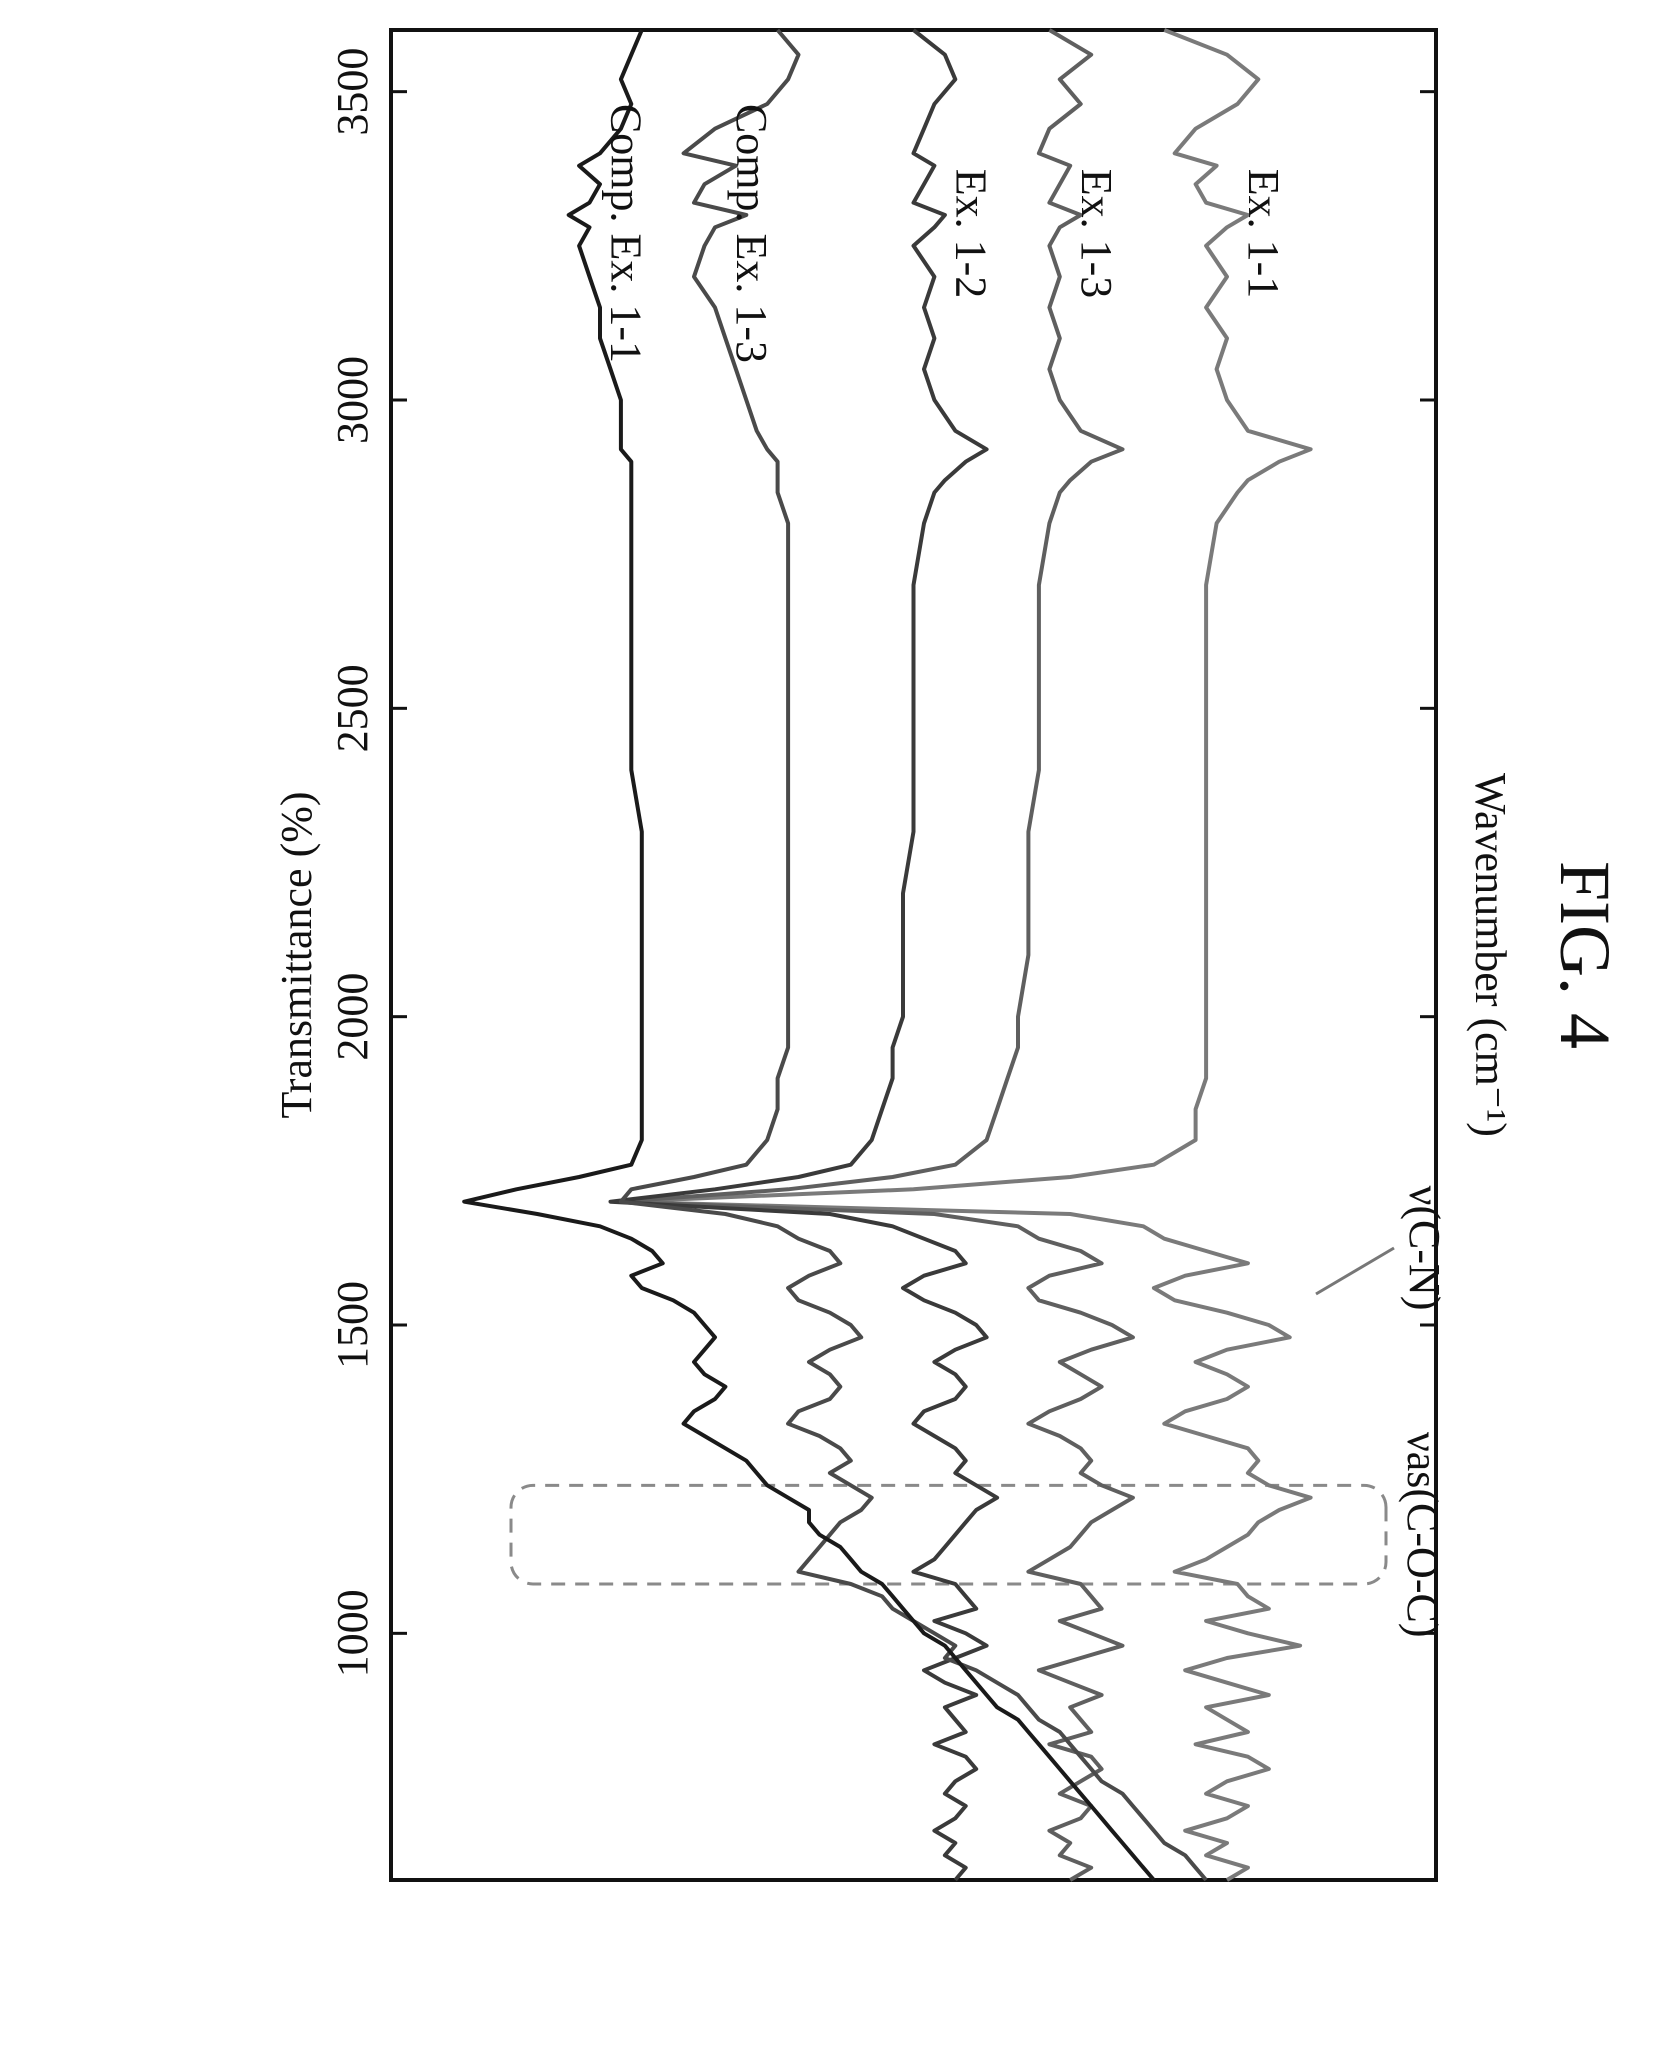 The image size is (1671, 2050). Describe the element at coordinates (970, 234) in the screenshot. I see `series-label-3: Ex. 1-2` at that location.